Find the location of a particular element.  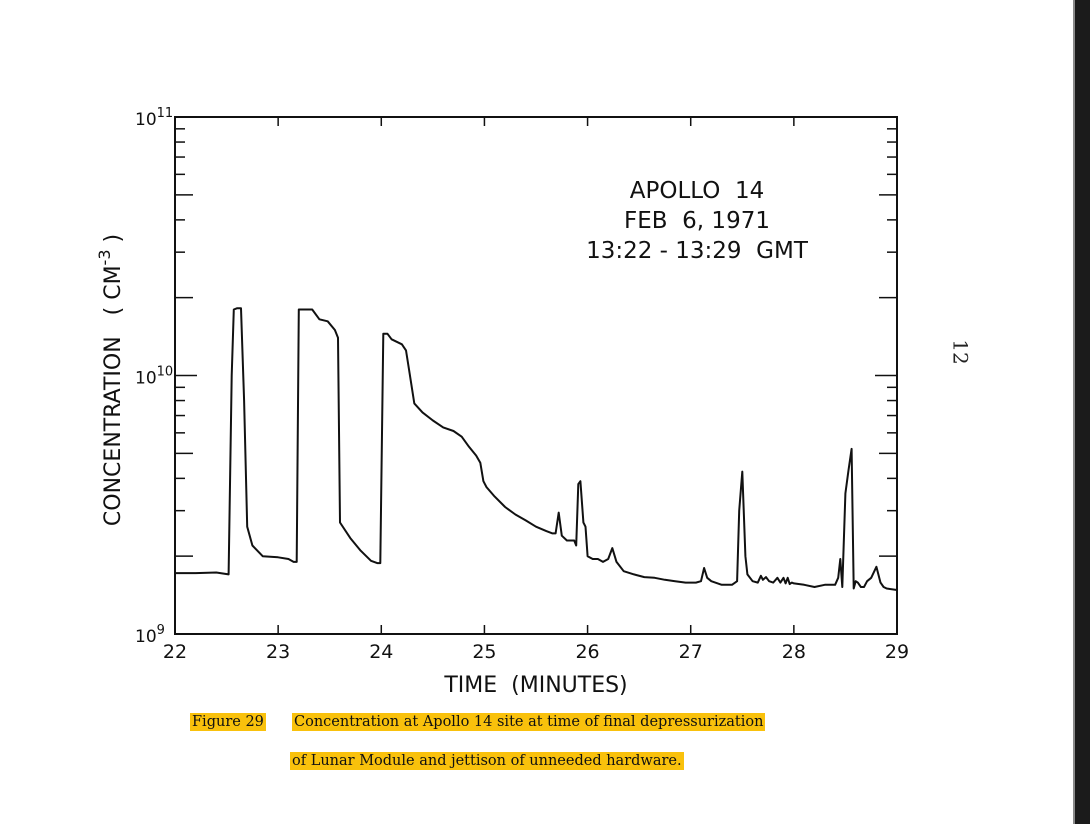

y-tick-label: 1011 is located at coordinates (154, 118).